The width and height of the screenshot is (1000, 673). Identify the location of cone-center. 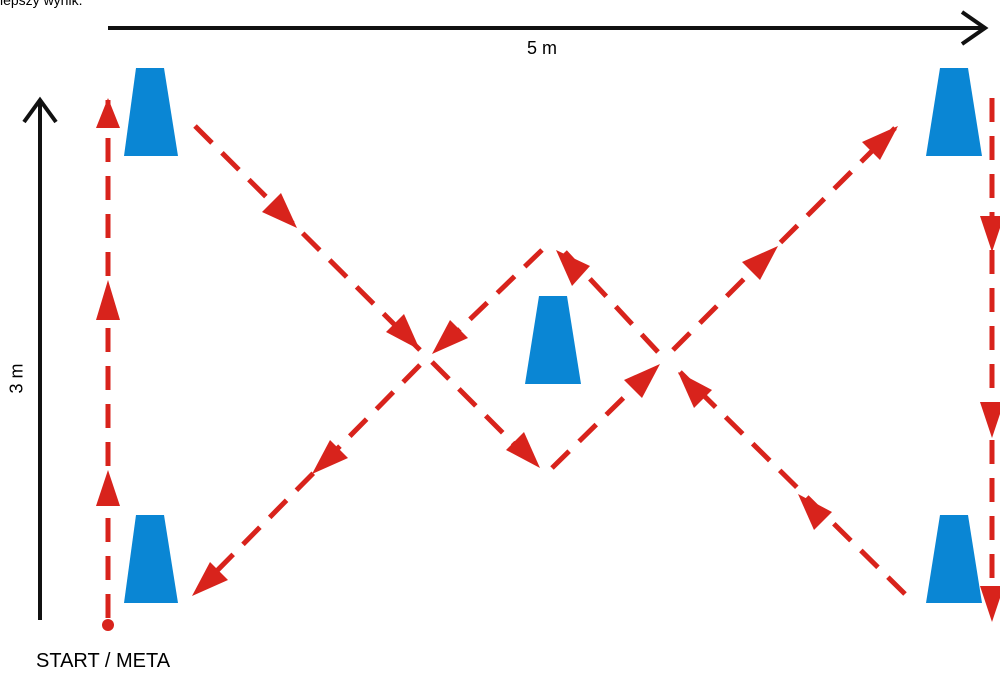
(553, 340).